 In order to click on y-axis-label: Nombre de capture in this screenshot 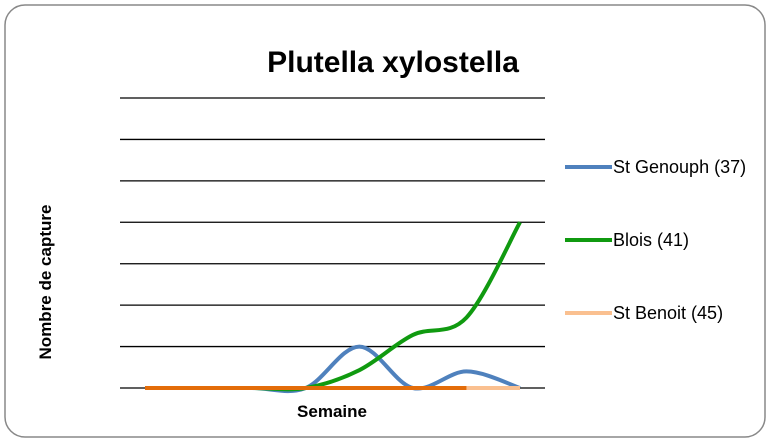, I will do `click(45, 282)`.